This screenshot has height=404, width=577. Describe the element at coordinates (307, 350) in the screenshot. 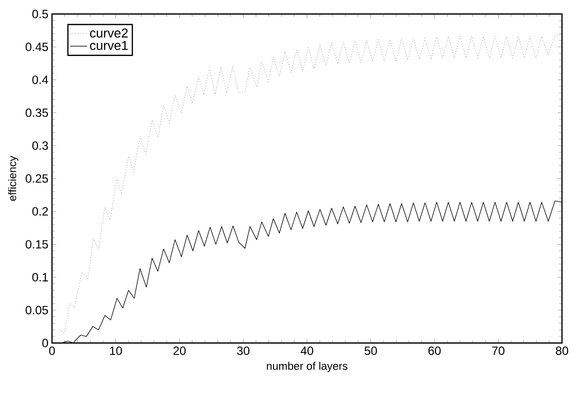

I see `x-tick-label: 40` at that location.